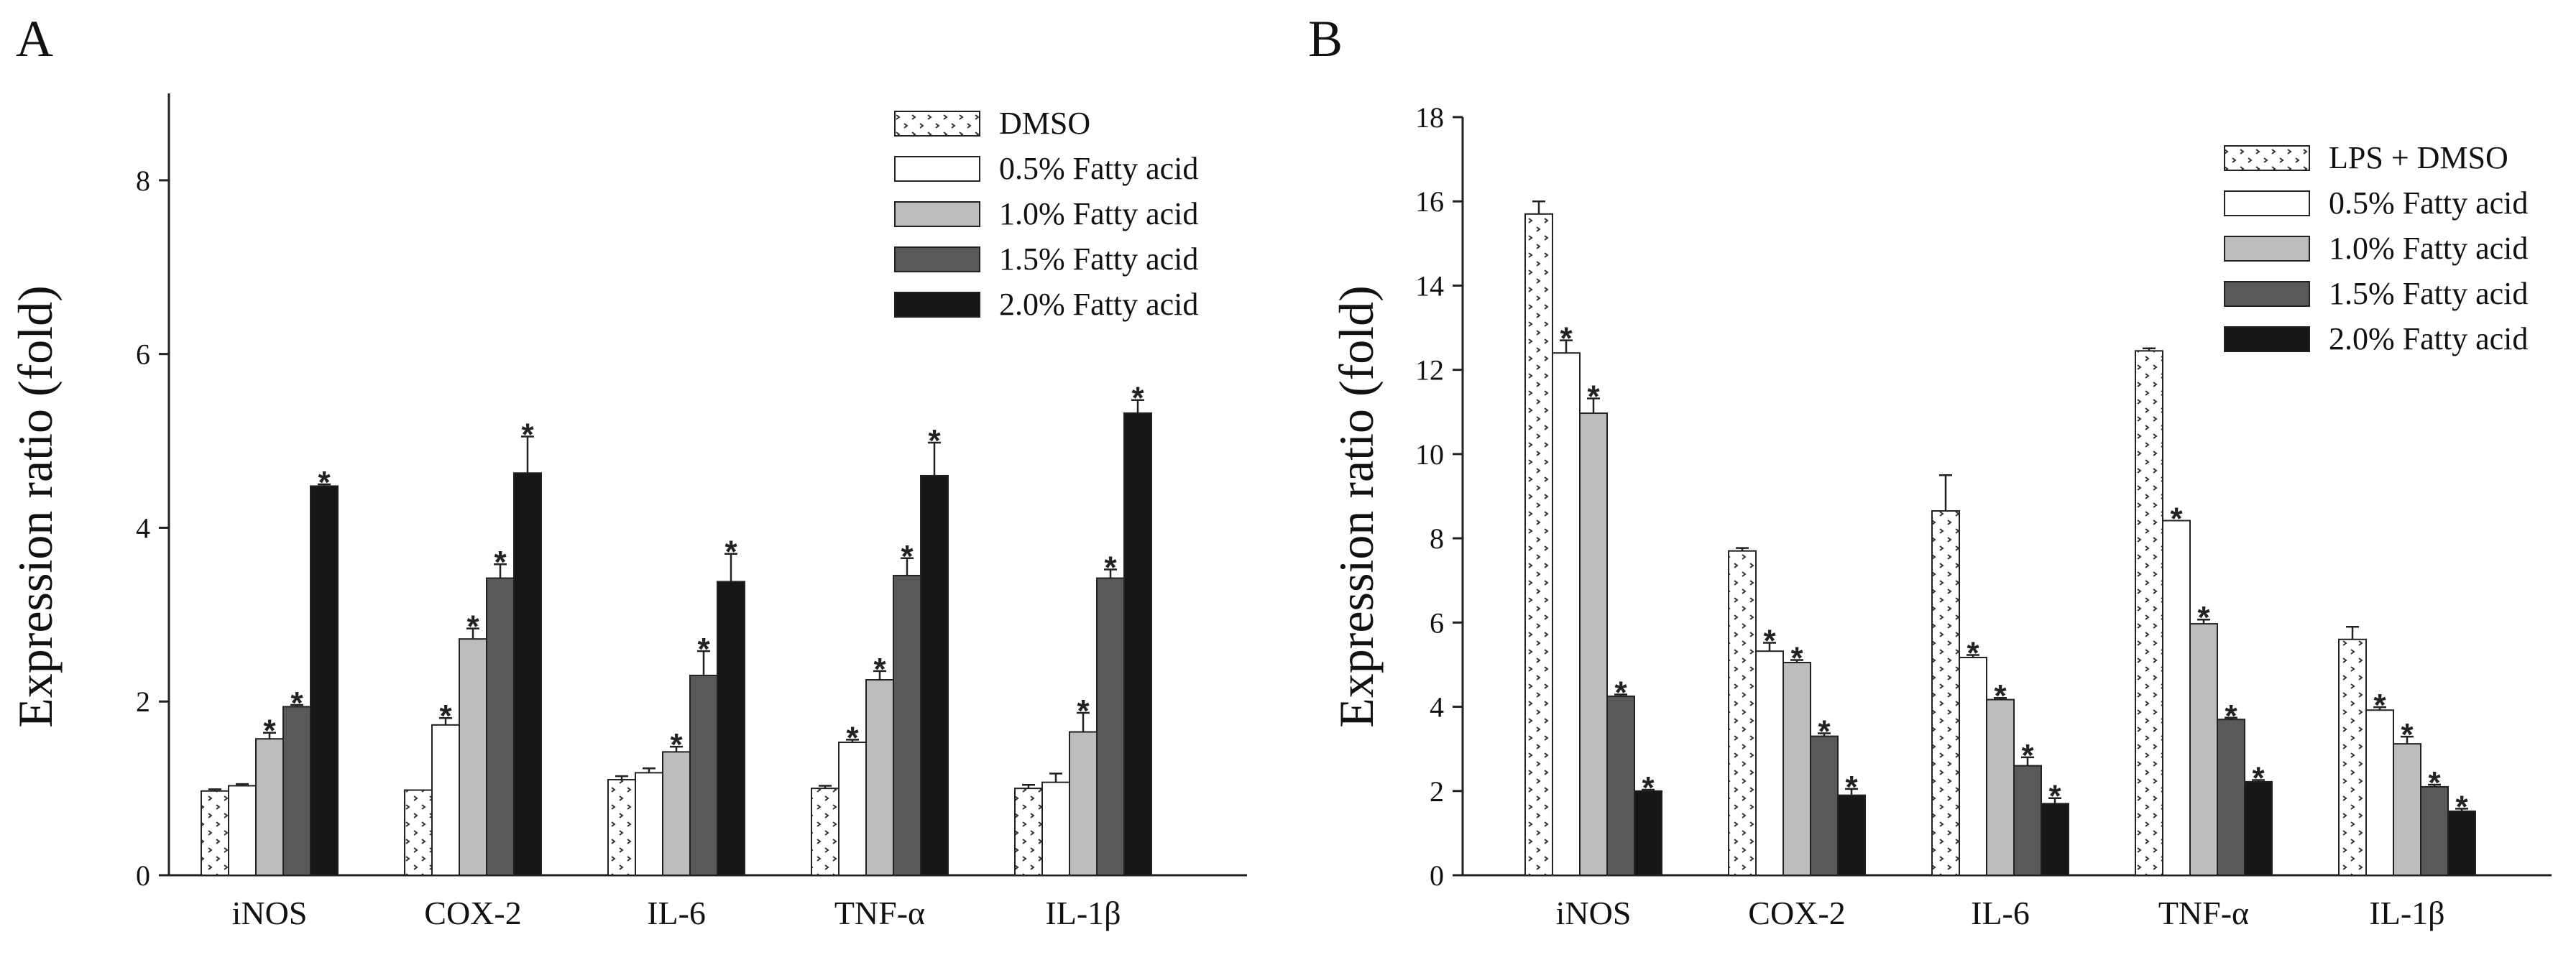 The height and width of the screenshot is (955, 2576). I want to click on panel-a-y-tick-label: 2, so click(143, 702).